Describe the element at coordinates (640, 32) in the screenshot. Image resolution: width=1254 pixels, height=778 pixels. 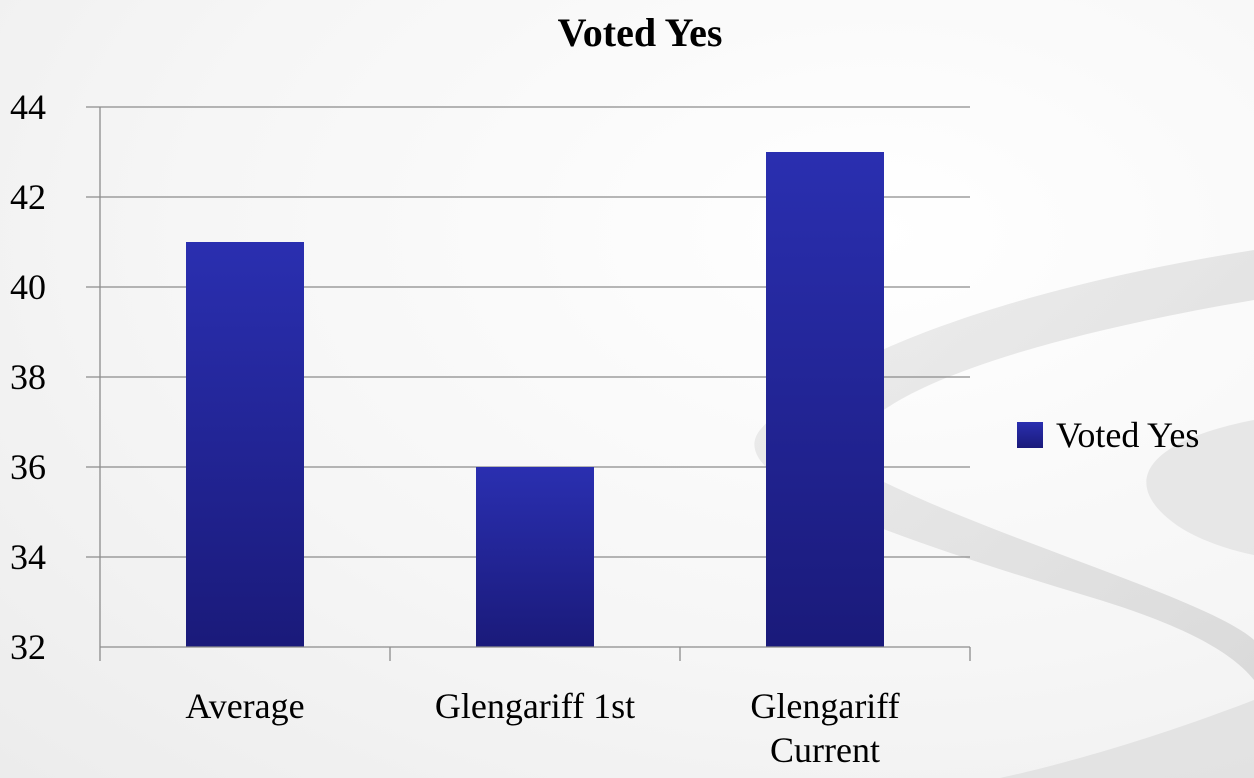
I see `chart-title: Voted Yes` at that location.